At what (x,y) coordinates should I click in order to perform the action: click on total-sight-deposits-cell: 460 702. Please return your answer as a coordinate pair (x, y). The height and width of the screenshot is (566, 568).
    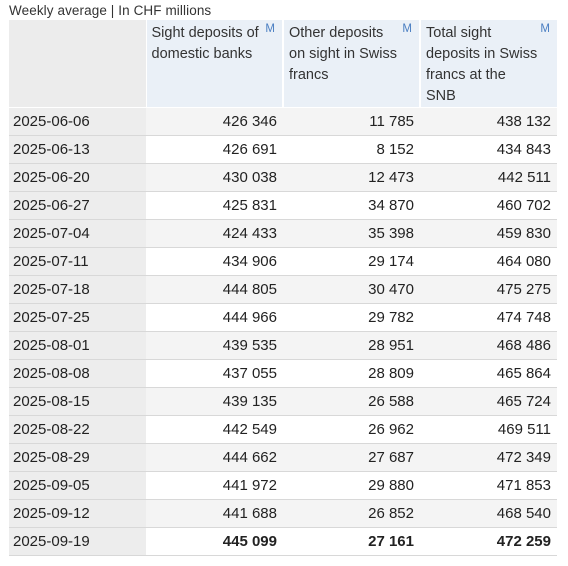
    Looking at the image, I should click on (488, 205).